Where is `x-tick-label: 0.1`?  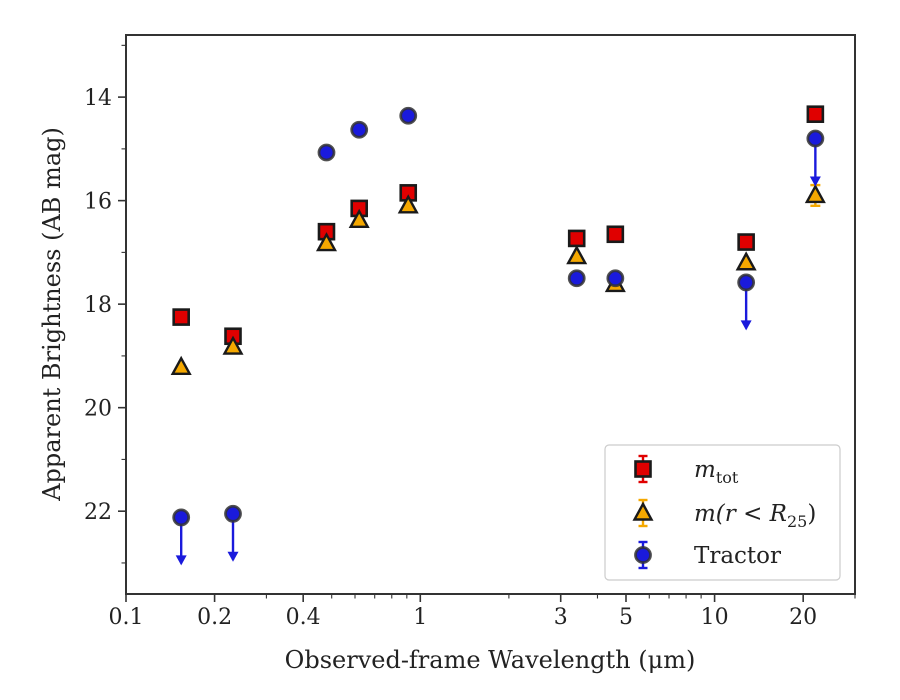 x-tick-label: 0.1 is located at coordinates (126, 617).